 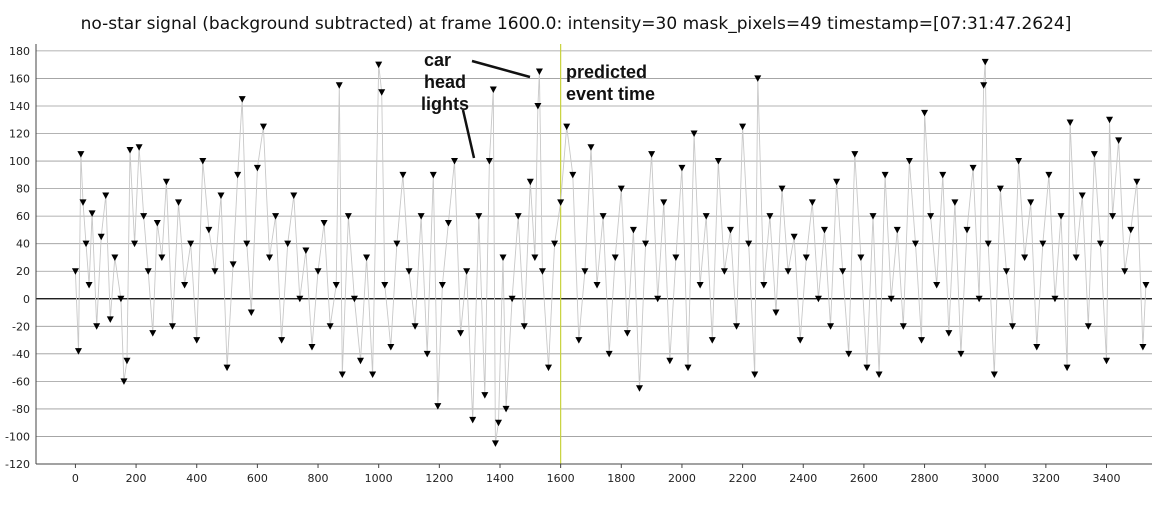 I want to click on x-tick-label: 1800, so click(x=621, y=478).